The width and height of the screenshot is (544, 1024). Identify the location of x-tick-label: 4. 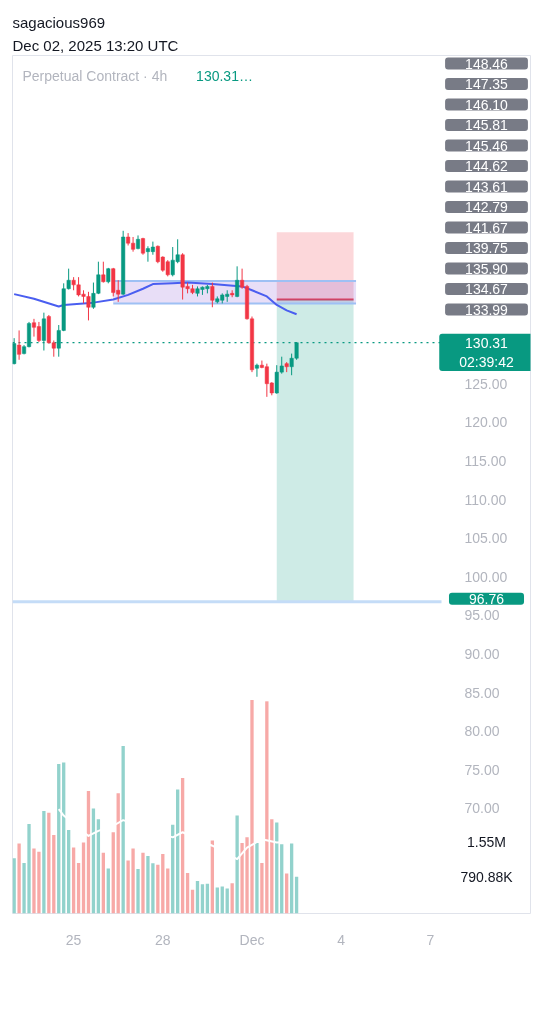
(341, 939).